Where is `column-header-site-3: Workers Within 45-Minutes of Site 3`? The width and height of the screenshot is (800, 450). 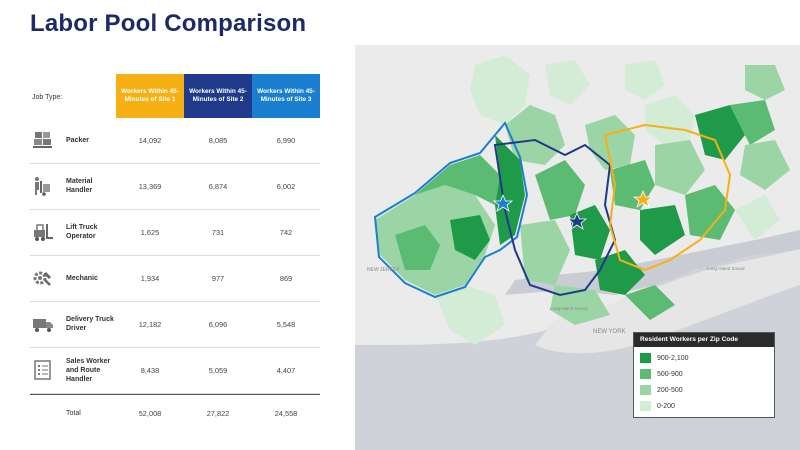
column-header-site-3: Workers Within 45-Minutes of Site 3 is located at coordinates (286, 96).